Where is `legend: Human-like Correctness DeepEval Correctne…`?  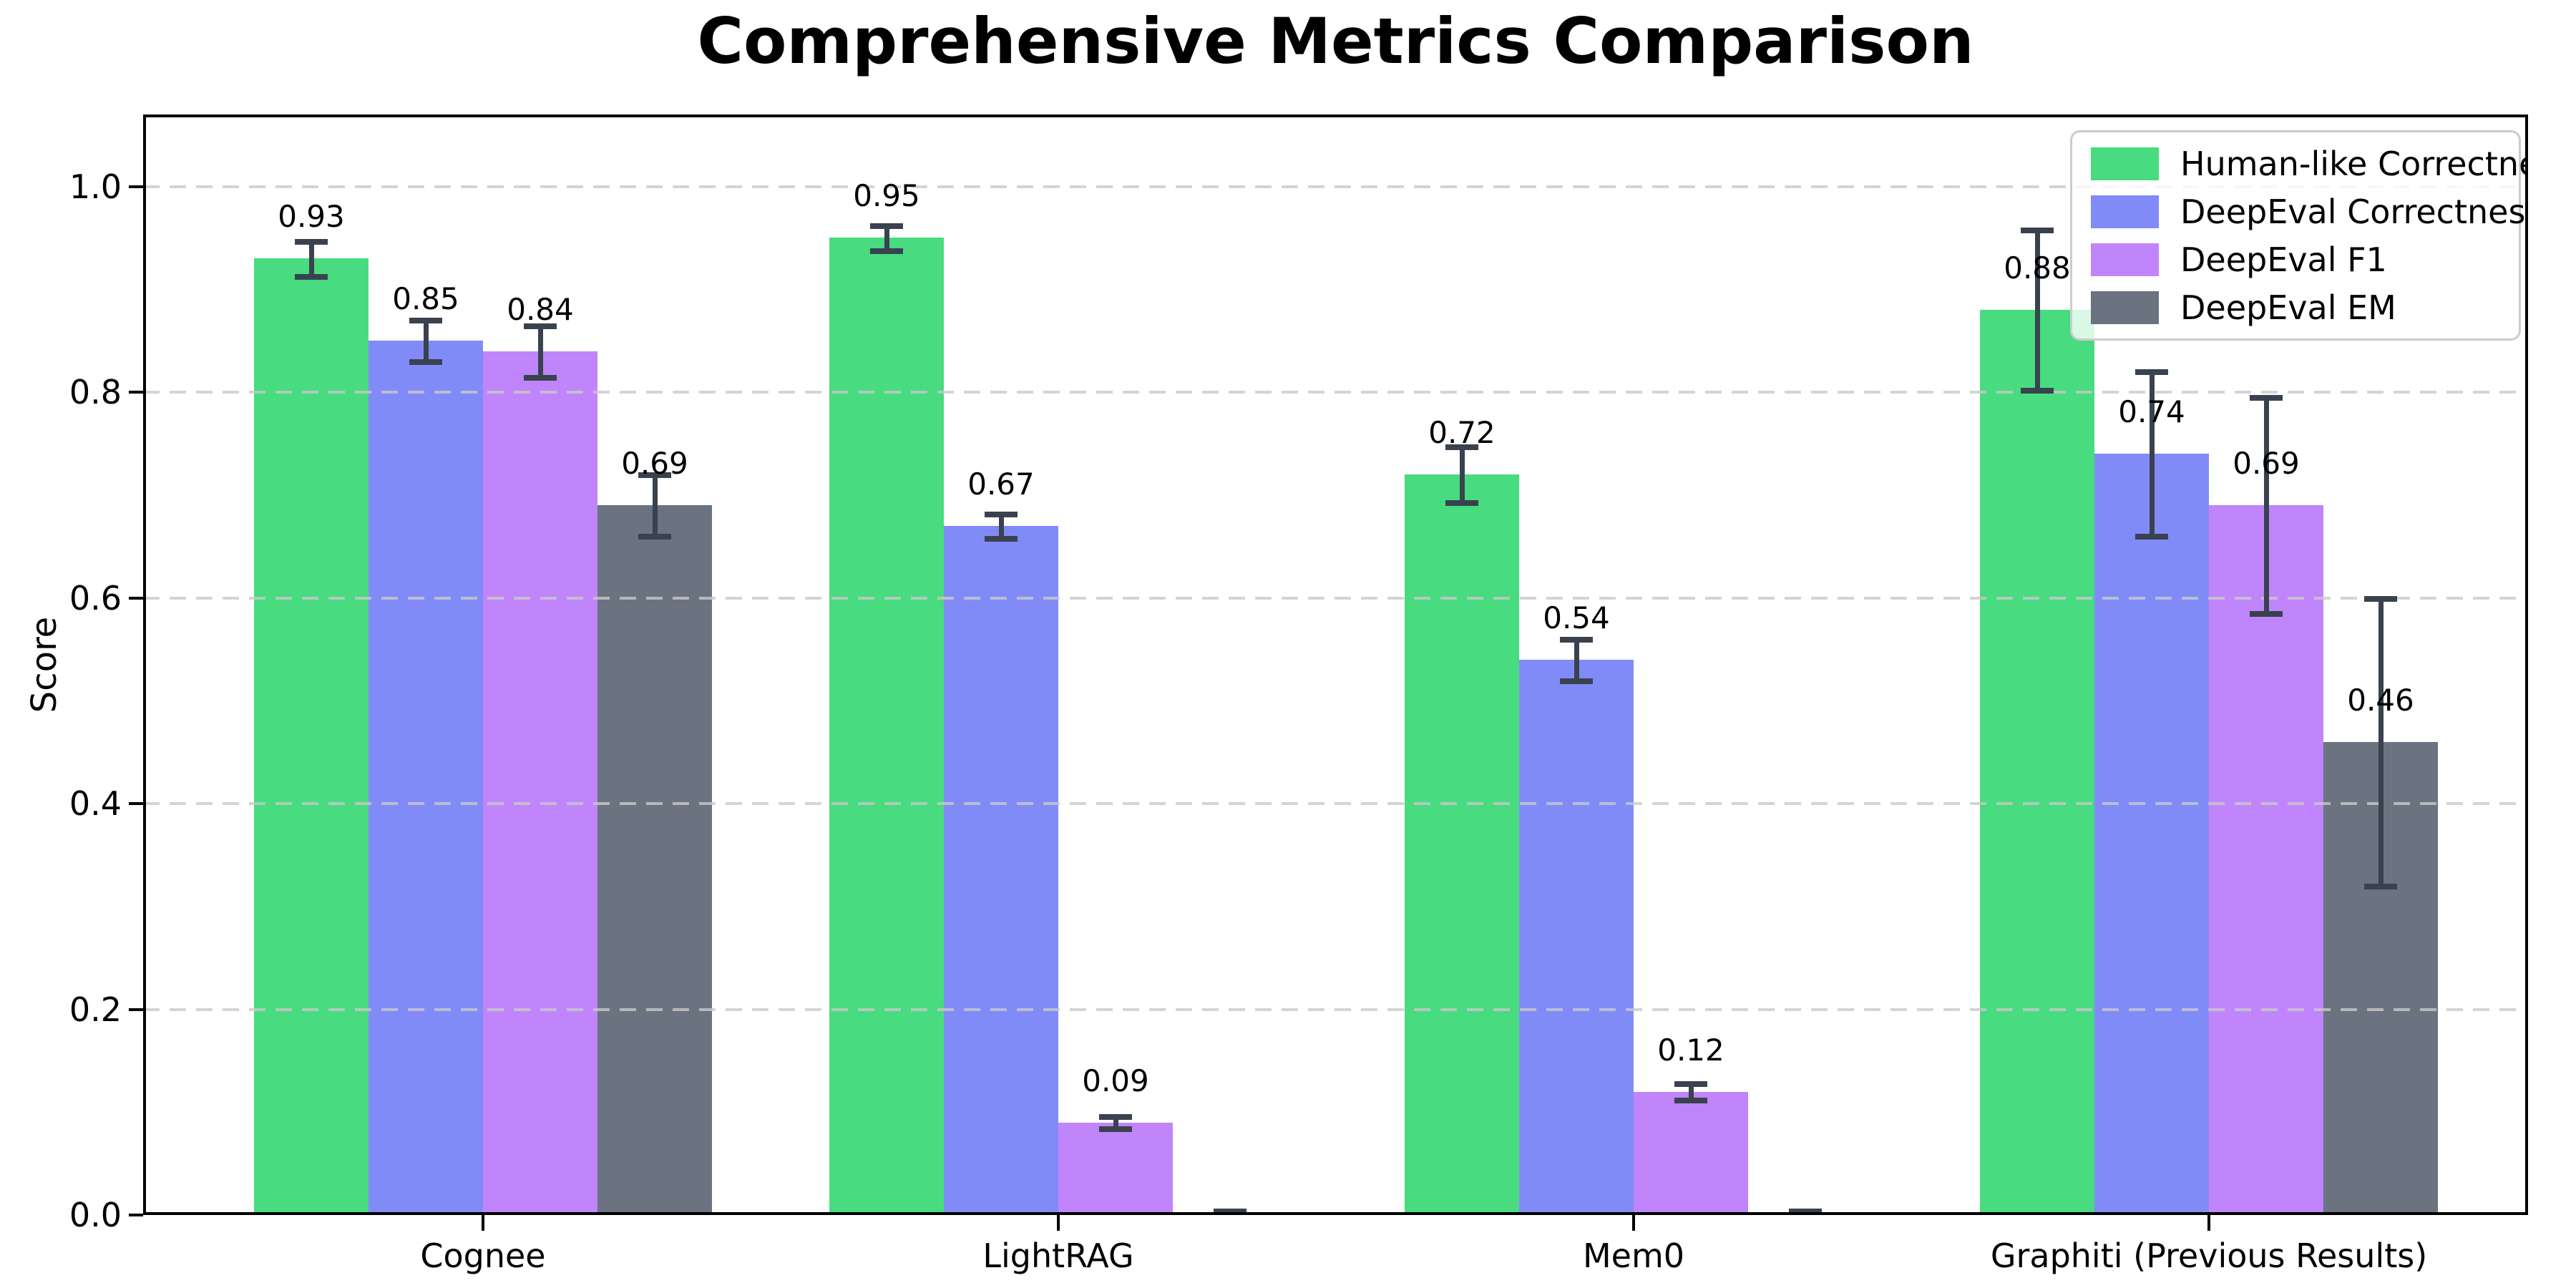 legend: Human-like Correctness DeepEval Correctne… is located at coordinates (2299, 235).